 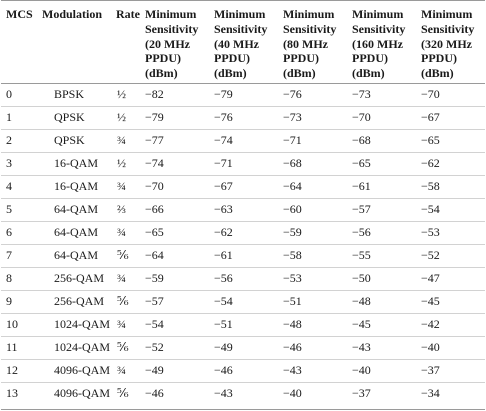 I want to click on cell-sensitivity-320: −58, so click(x=451, y=187).